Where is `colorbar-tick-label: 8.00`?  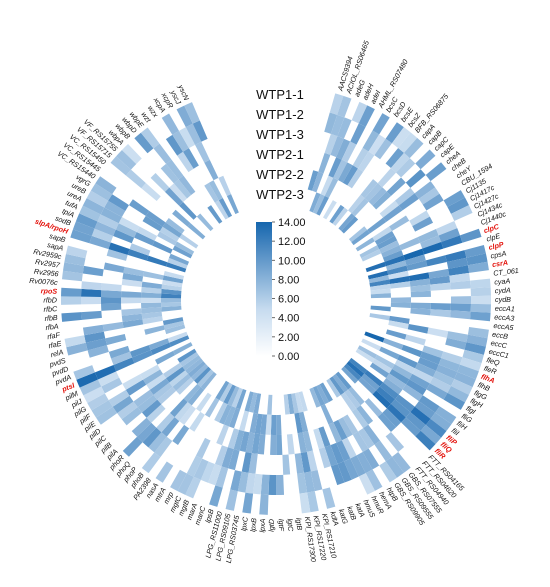
colorbar-tick-label: 8.00 is located at coordinates (288, 280).